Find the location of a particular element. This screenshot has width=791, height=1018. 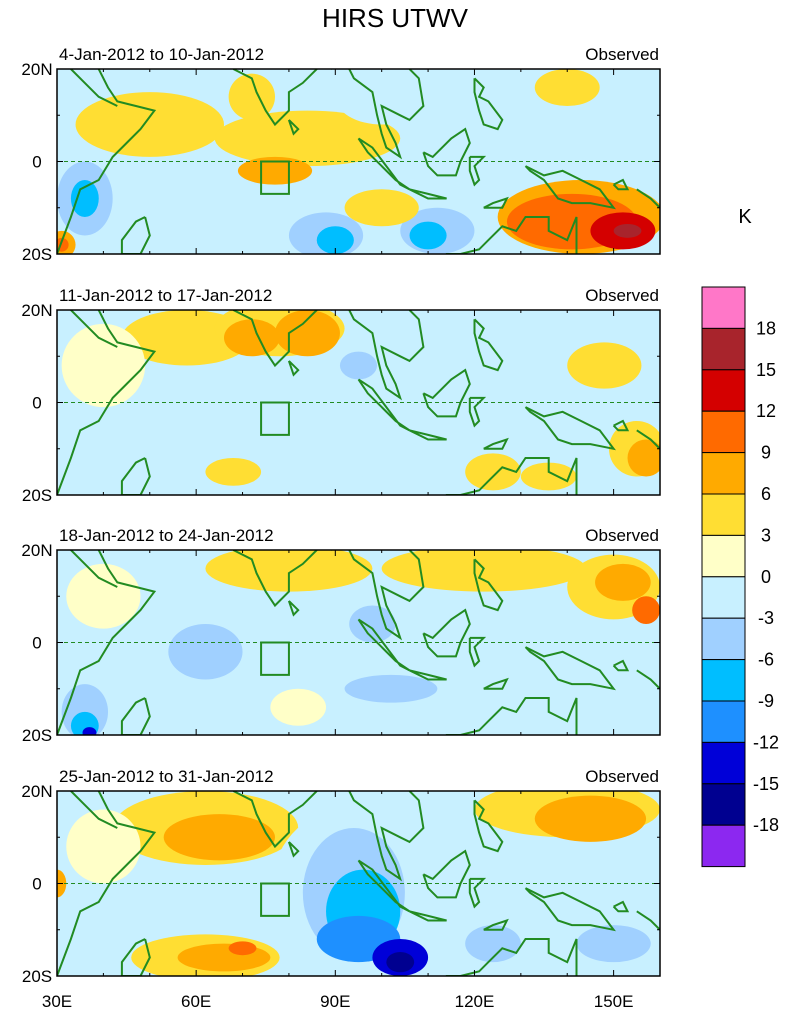

x-tick-label: 90E is located at coordinates (335, 1001).